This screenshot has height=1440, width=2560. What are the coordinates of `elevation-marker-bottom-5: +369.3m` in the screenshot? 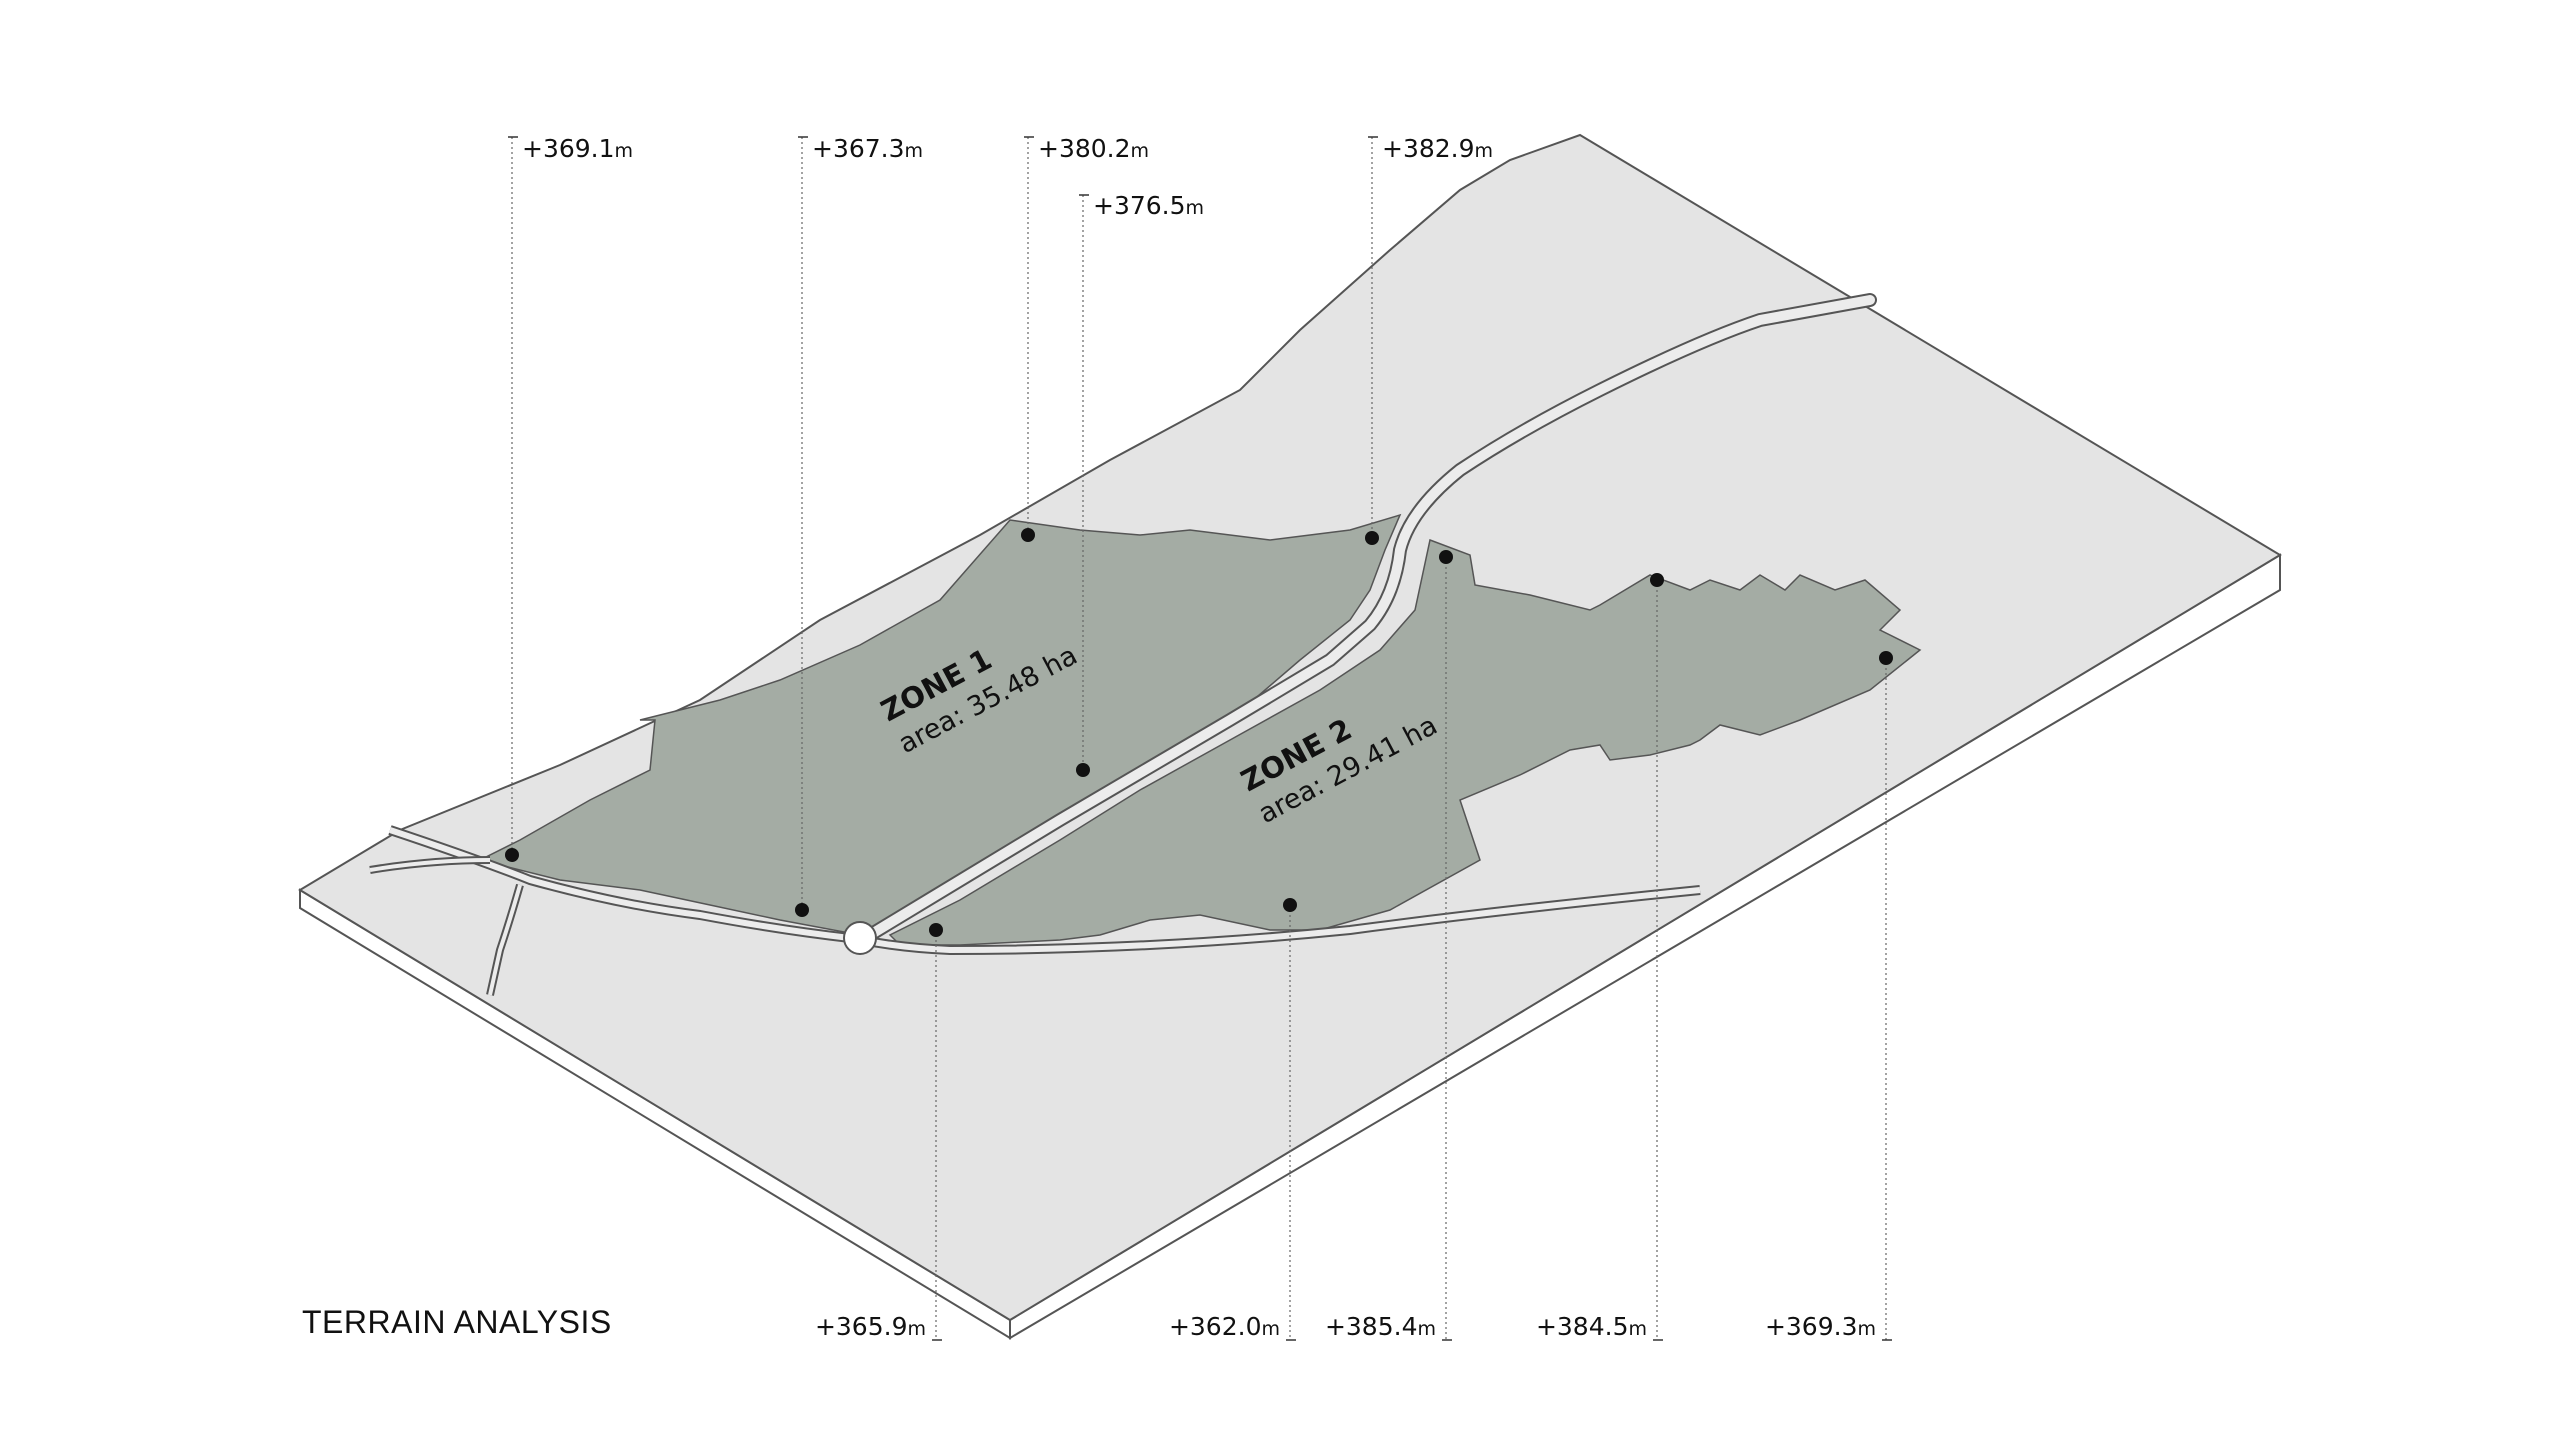 It's located at (1829, 996).